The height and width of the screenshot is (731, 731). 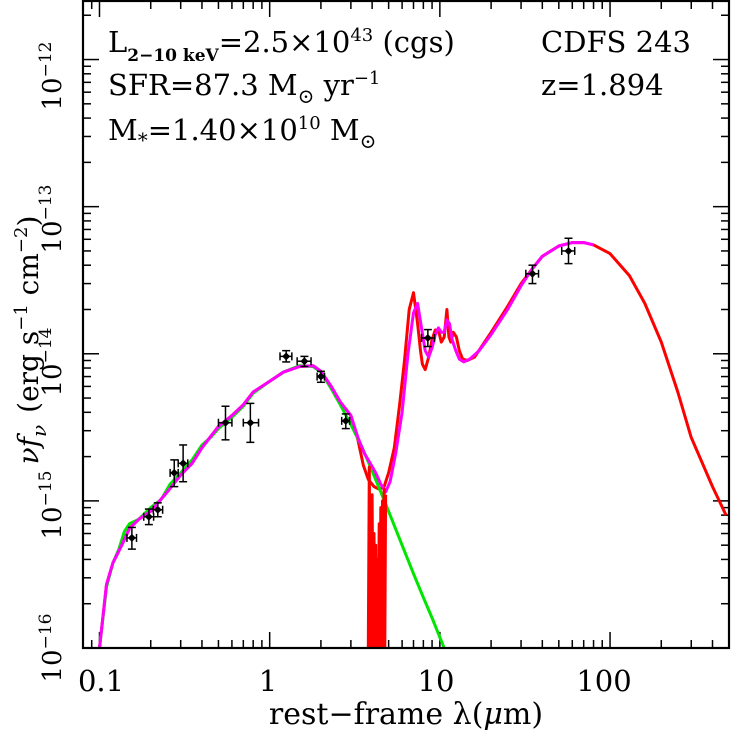 What do you see at coordinates (52, 76) in the screenshot?
I see `y-tick-label: 10−12` at bounding box center [52, 76].